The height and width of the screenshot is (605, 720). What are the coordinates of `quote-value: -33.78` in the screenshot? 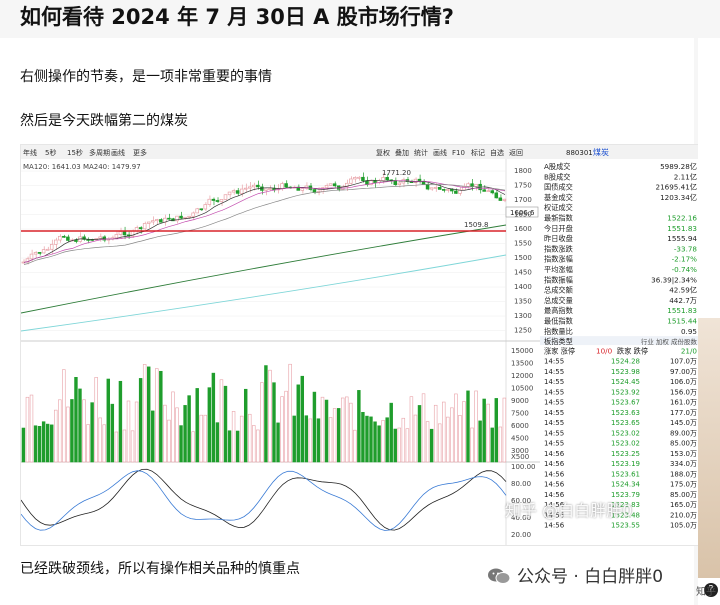 It's located at (686, 248).